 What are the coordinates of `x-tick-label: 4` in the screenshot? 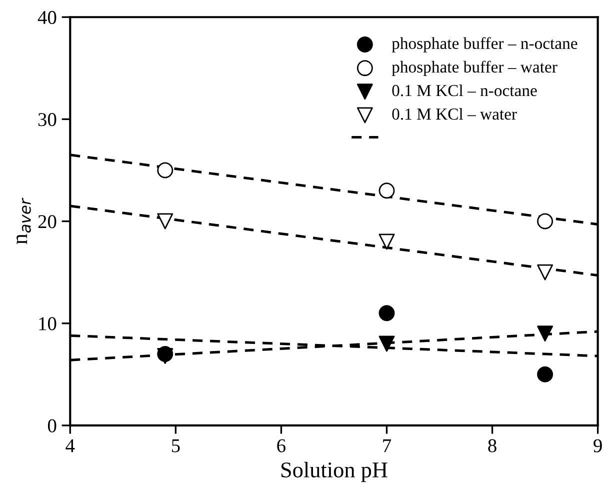 It's located at (70, 445).